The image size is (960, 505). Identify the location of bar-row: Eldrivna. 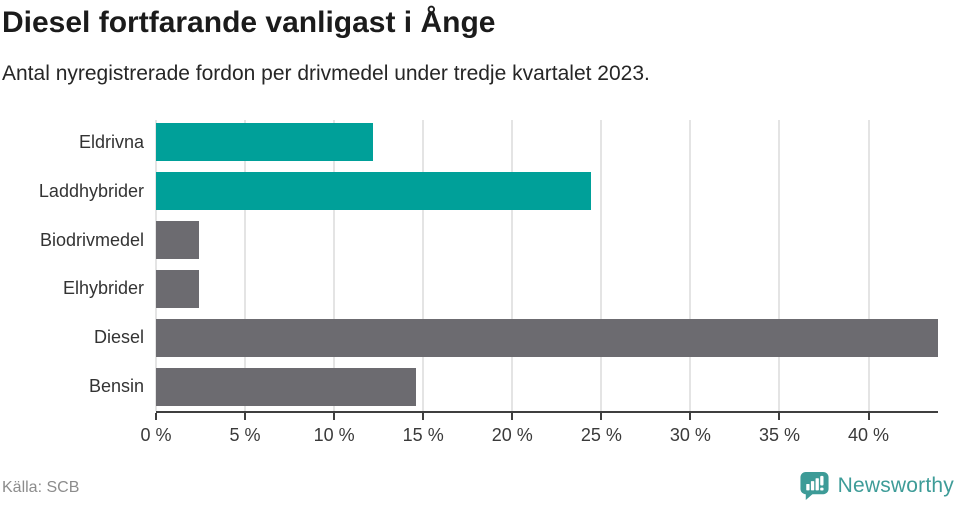
(469, 142).